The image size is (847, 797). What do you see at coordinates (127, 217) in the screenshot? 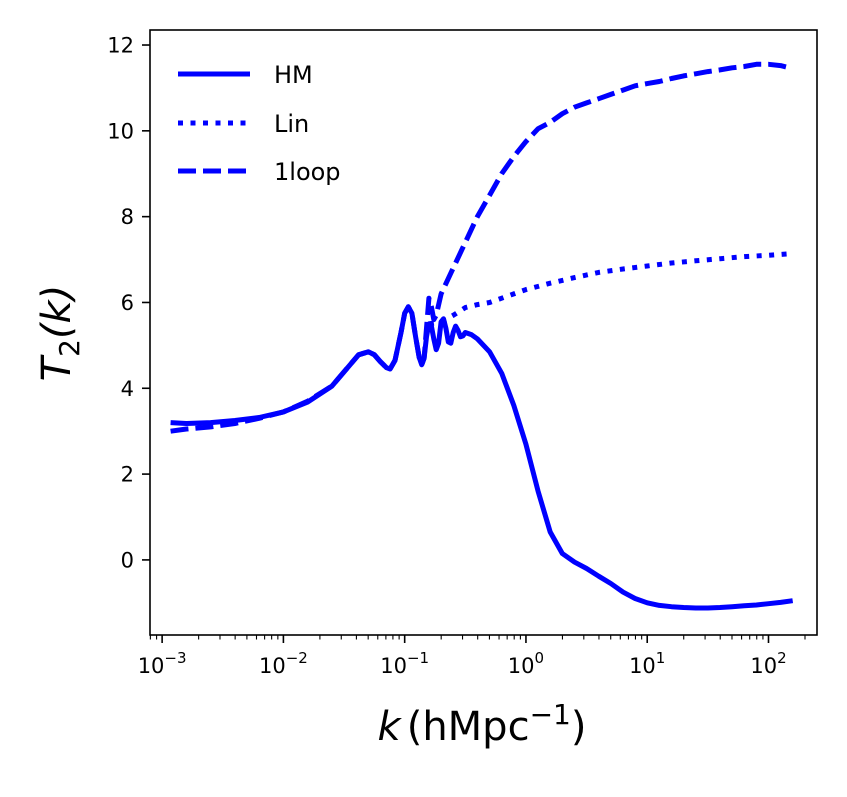
I see `y-tick-label: 8` at bounding box center [127, 217].